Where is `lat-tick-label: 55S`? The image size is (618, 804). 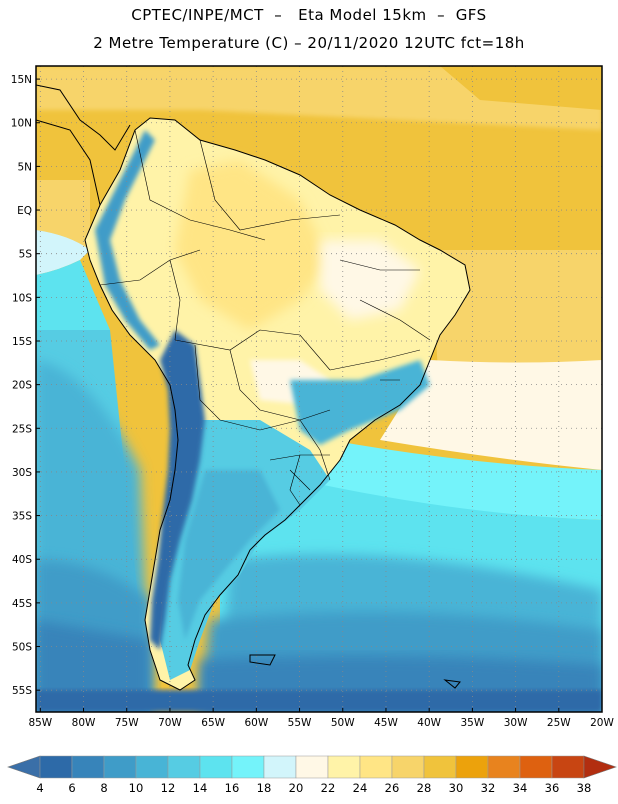
lat-tick-label: 55S is located at coordinates (22, 691).